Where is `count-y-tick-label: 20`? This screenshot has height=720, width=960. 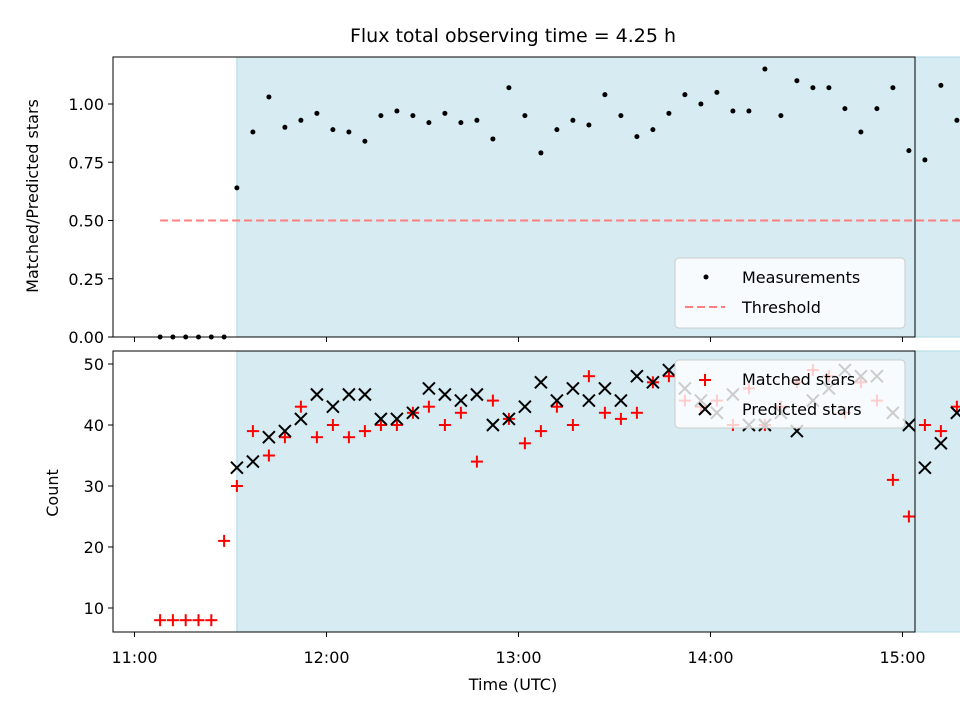 count-y-tick-label: 20 is located at coordinates (94, 547).